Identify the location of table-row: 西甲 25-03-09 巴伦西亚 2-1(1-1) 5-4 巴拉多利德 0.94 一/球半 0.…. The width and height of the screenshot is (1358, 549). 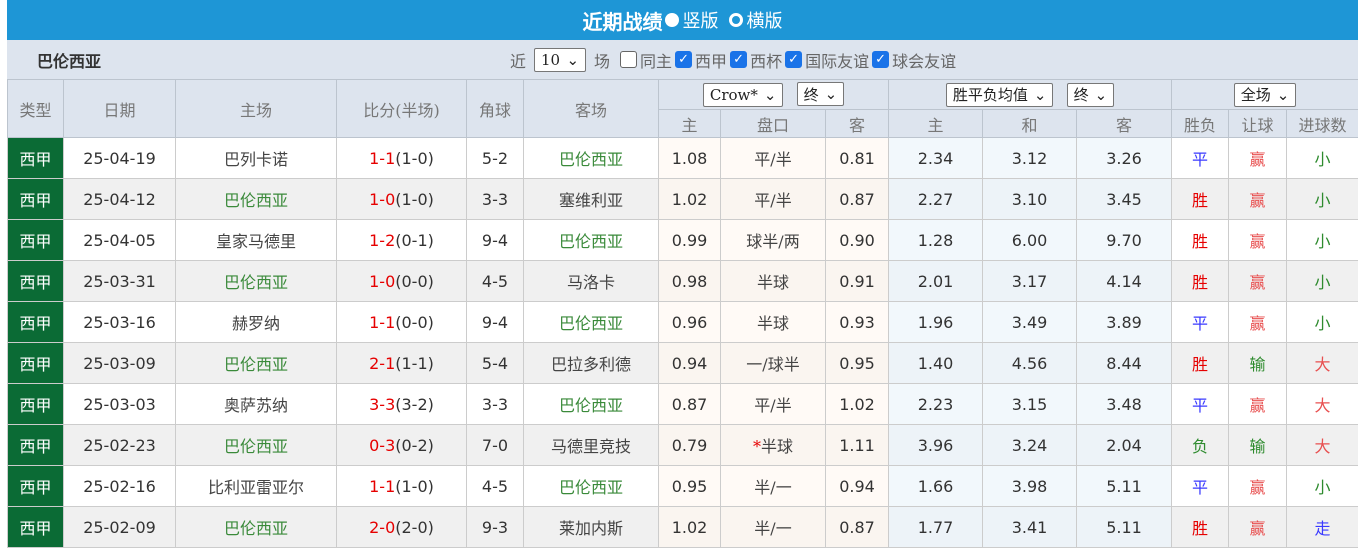
(682, 363).